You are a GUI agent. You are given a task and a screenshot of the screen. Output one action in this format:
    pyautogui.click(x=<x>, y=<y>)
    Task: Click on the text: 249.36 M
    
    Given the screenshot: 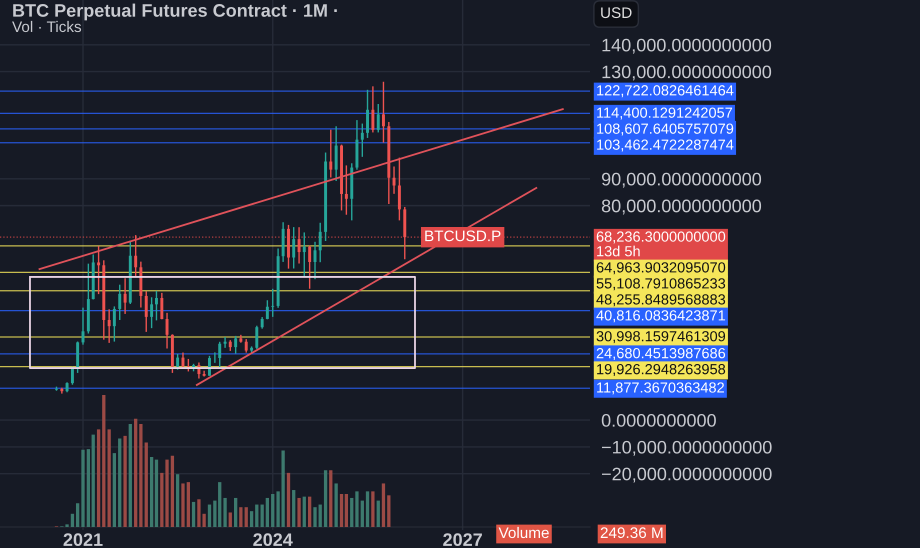 What is the action you would take?
    pyautogui.click(x=631, y=532)
    